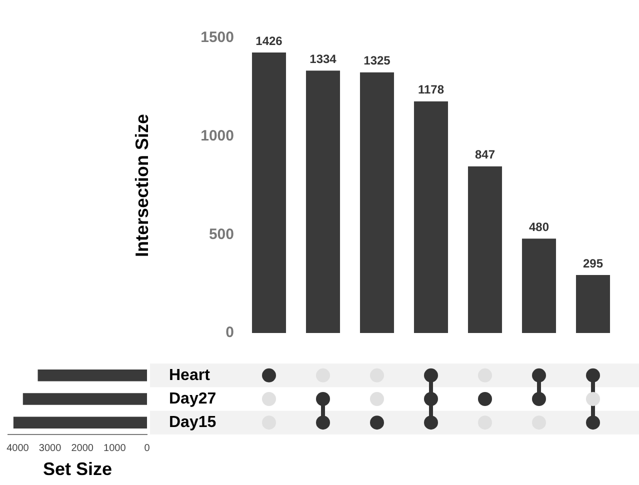 Image resolution: width=639 pixels, height=485 pixels. Describe the element at coordinates (147, 448) in the screenshot. I see `x-tick-label: 0` at that location.